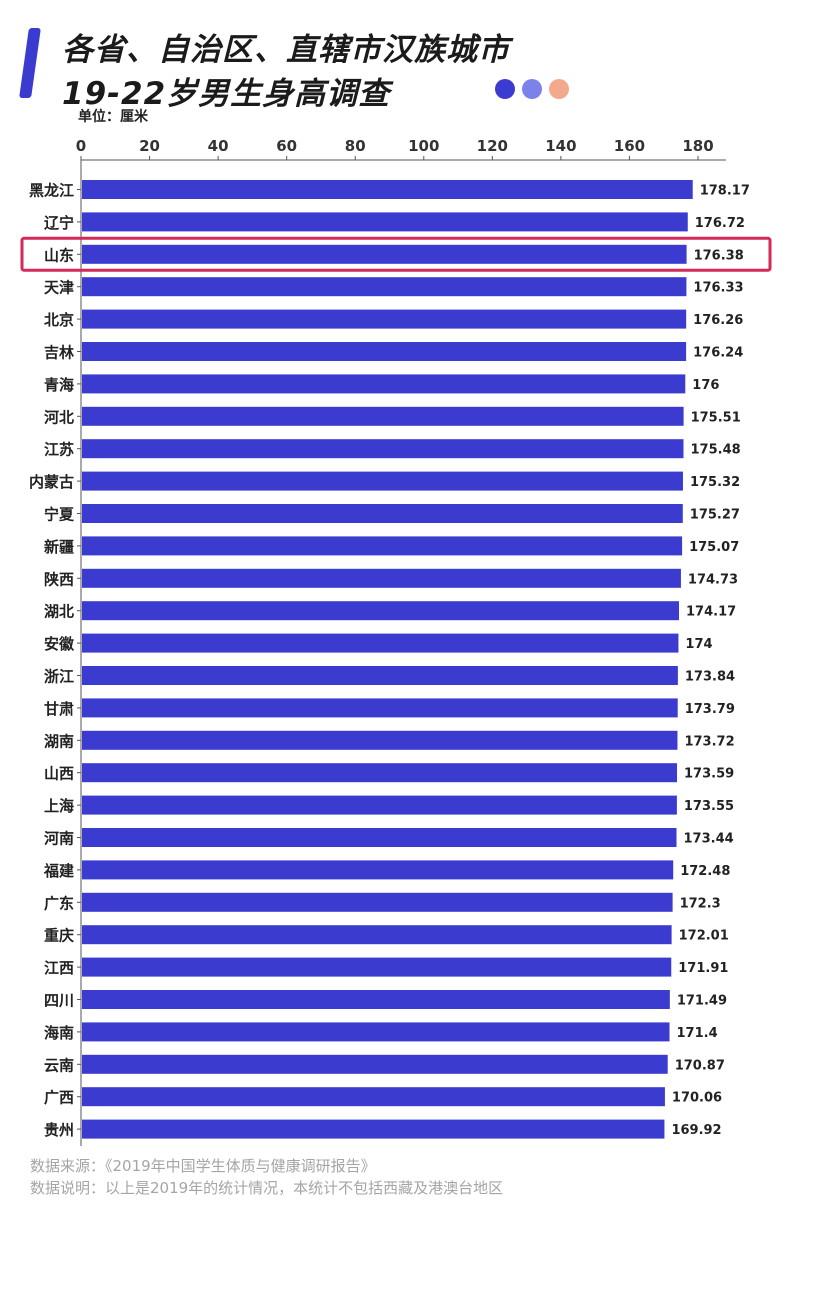  Describe the element at coordinates (59, 579) in the screenshot. I see `category-label: 陕西` at that location.